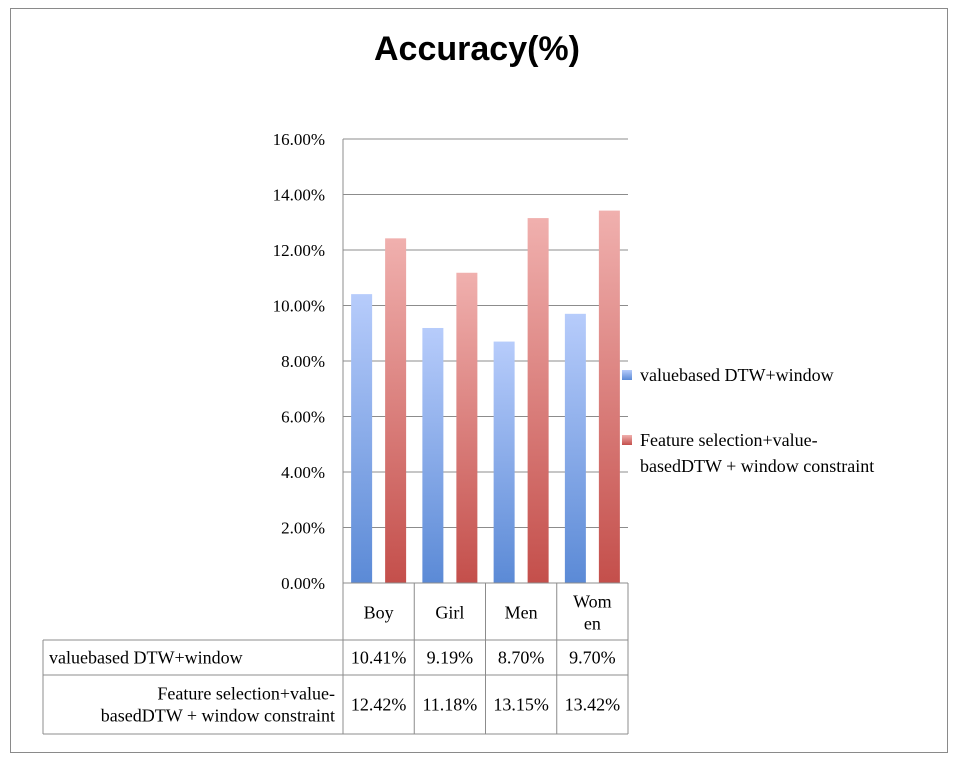  I want to click on table-series-label: Feature selection+value-, so click(246, 694).